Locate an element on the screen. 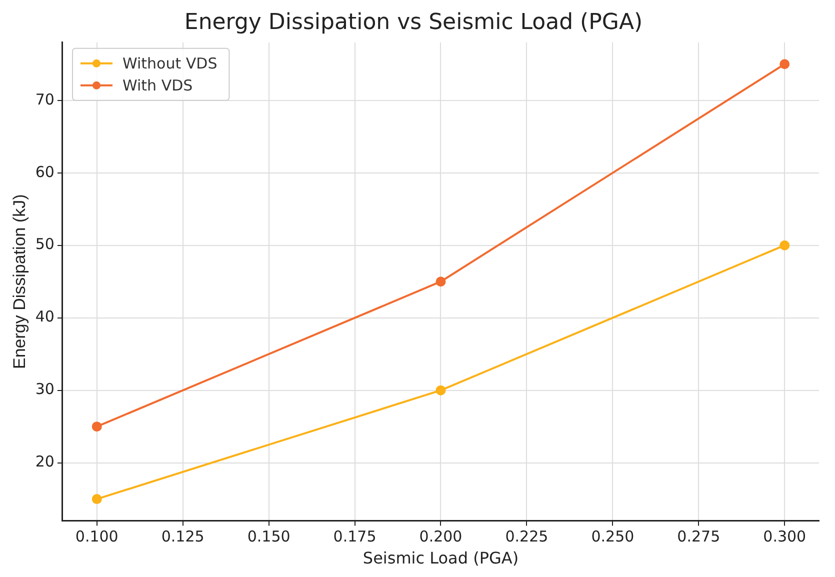 The width and height of the screenshot is (835, 577). y-tick-label: 40 is located at coordinates (44, 317).